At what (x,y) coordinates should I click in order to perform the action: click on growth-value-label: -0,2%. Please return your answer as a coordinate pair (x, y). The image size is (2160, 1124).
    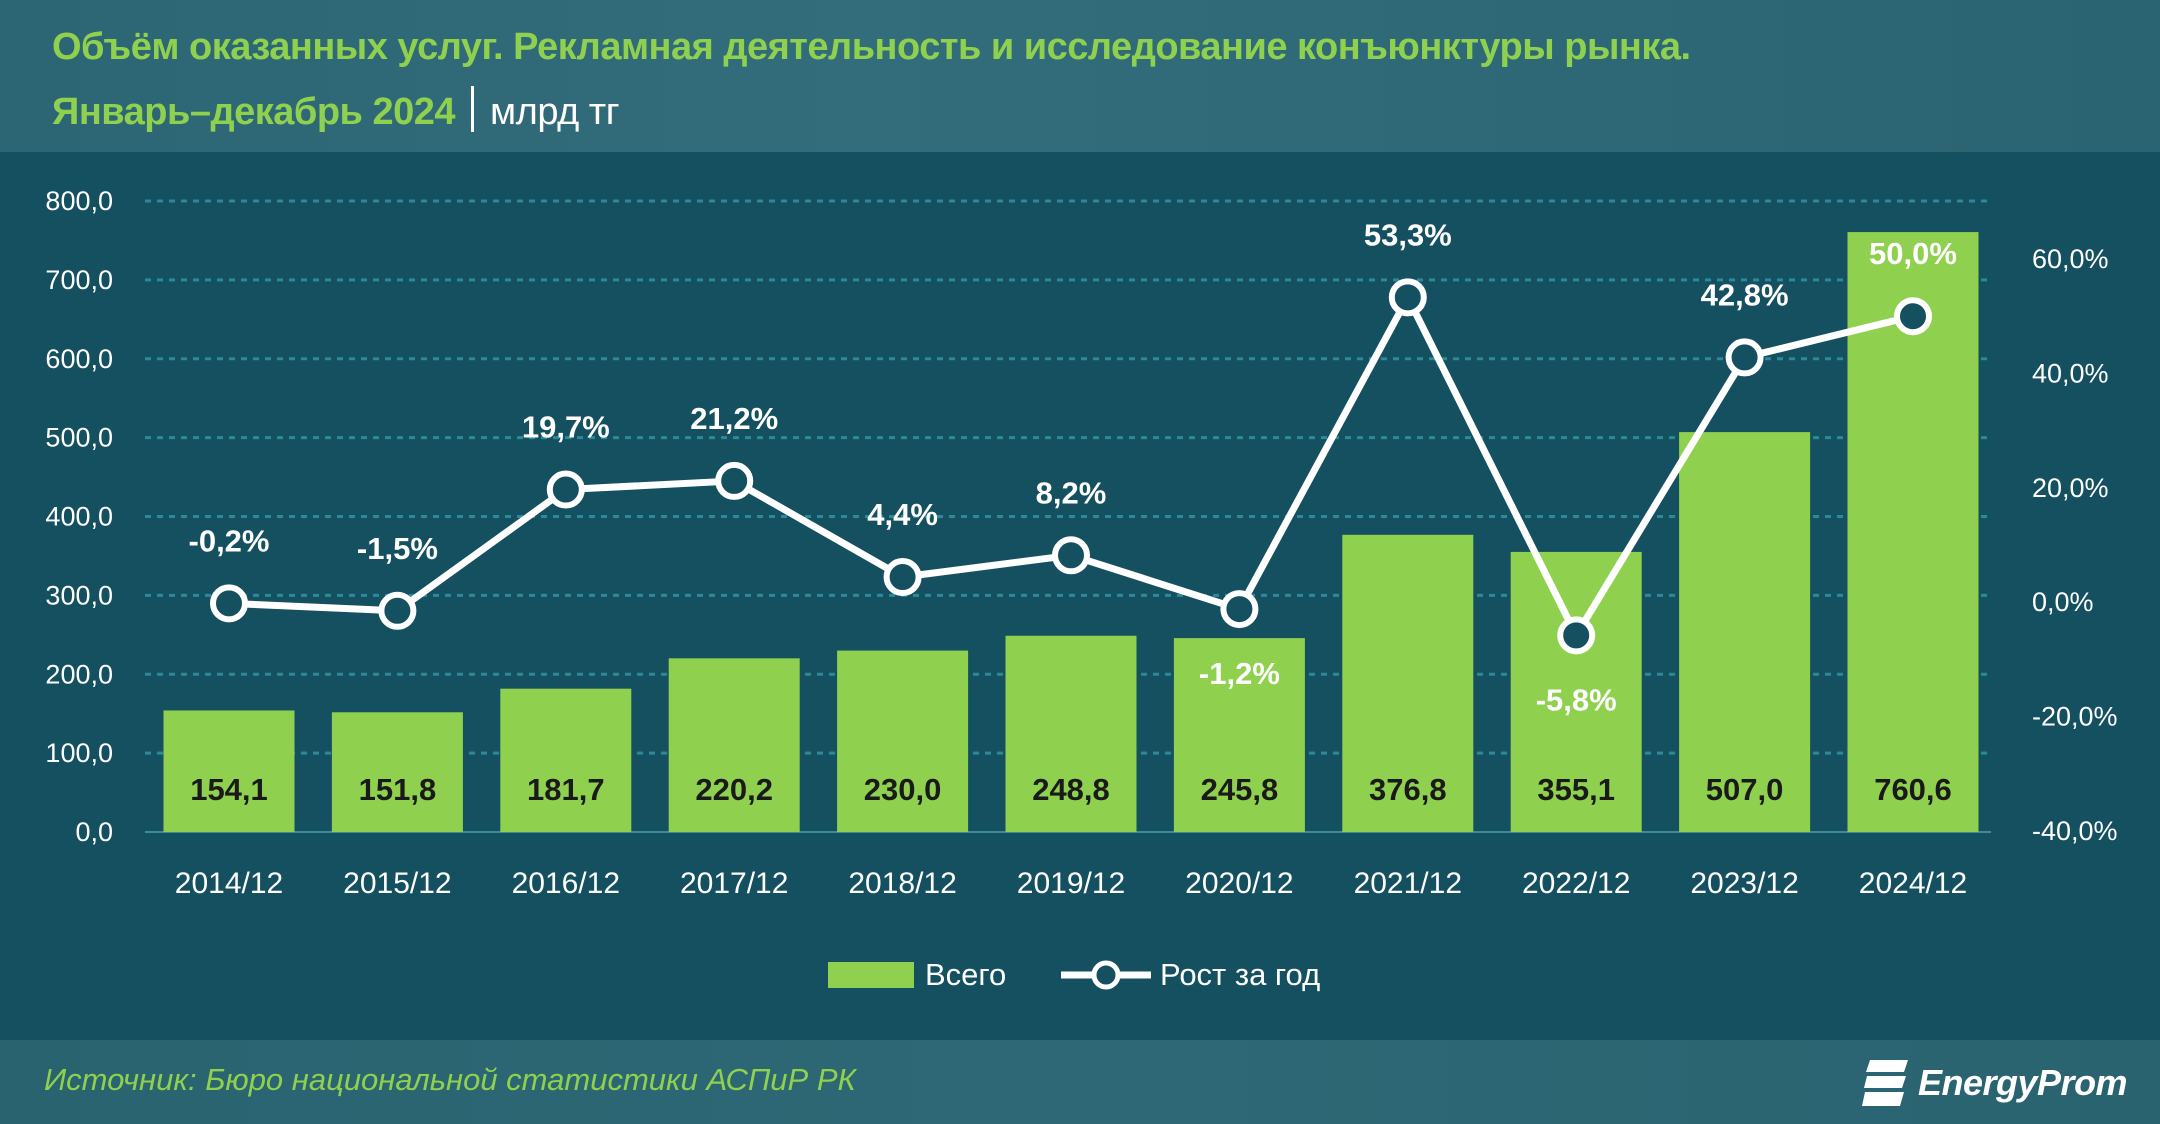
    Looking at the image, I should click on (229, 540).